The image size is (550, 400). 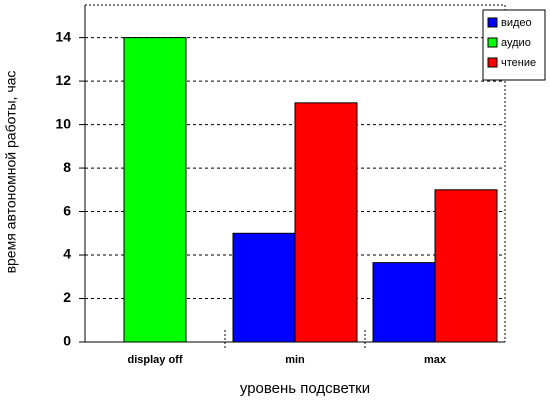 What do you see at coordinates (11, 172) in the screenshot?
I see `y-axis-title: время автономной работы, час` at bounding box center [11, 172].